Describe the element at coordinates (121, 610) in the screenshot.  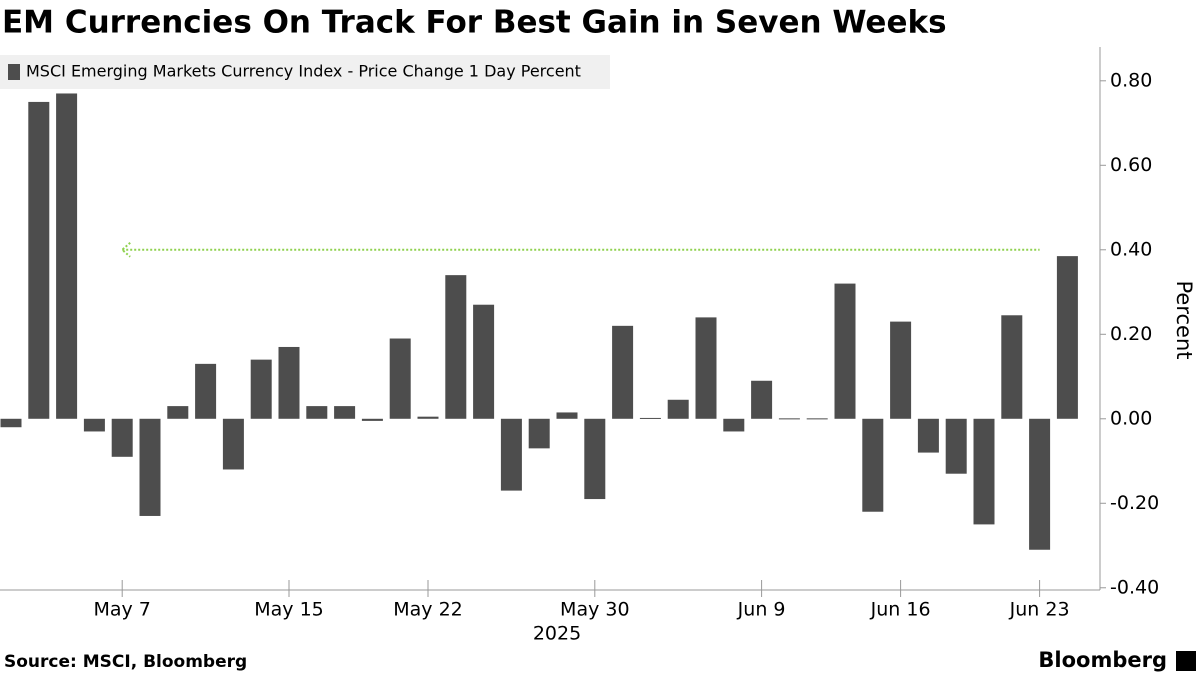
I see `x-tick-label: May 7` at that location.